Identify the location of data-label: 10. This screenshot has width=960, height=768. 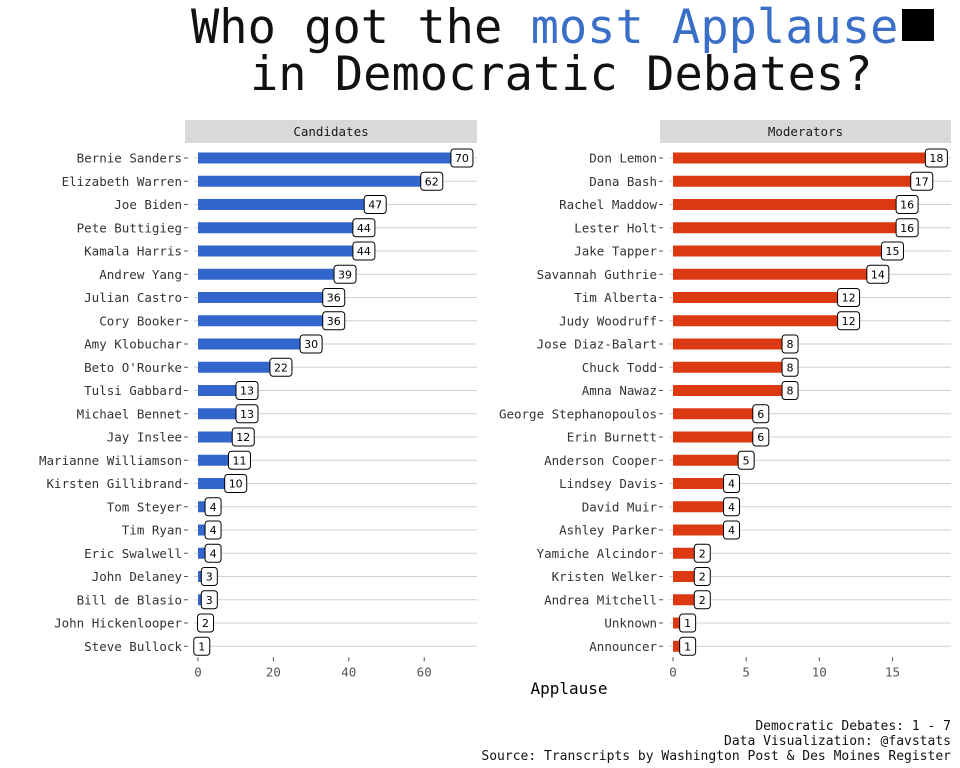
(236, 484).